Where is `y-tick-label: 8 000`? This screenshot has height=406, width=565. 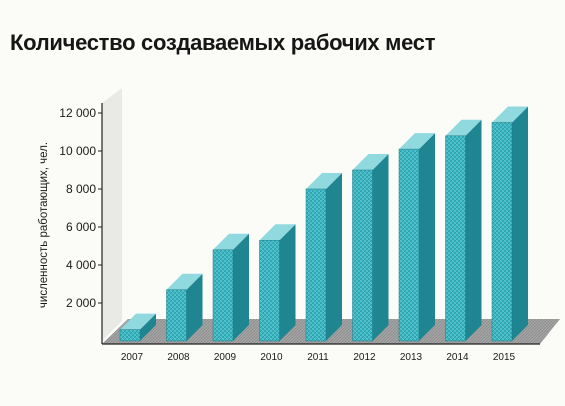
y-tick-label: 8 000 is located at coordinates (81, 189).